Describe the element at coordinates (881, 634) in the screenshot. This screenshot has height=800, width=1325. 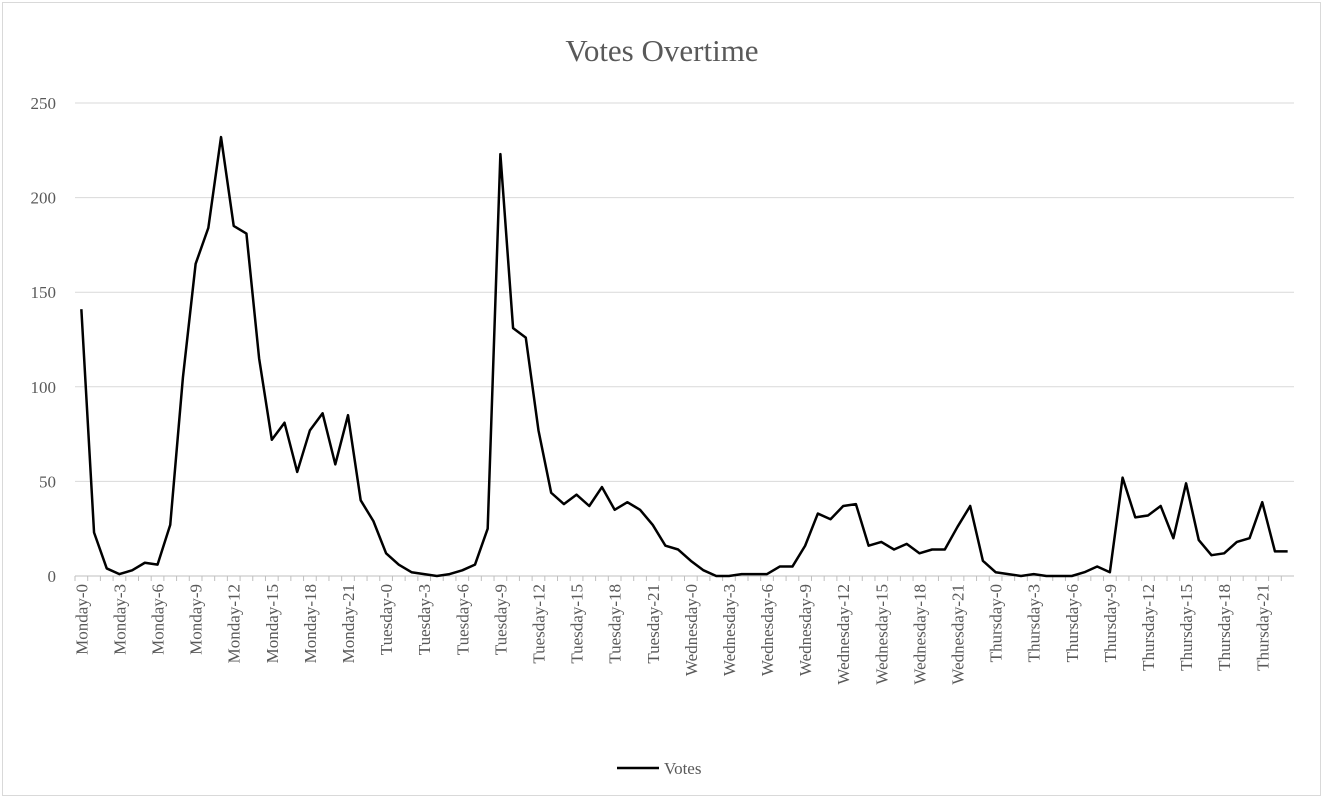
I see `x-tick-label: Wednesday-15` at that location.